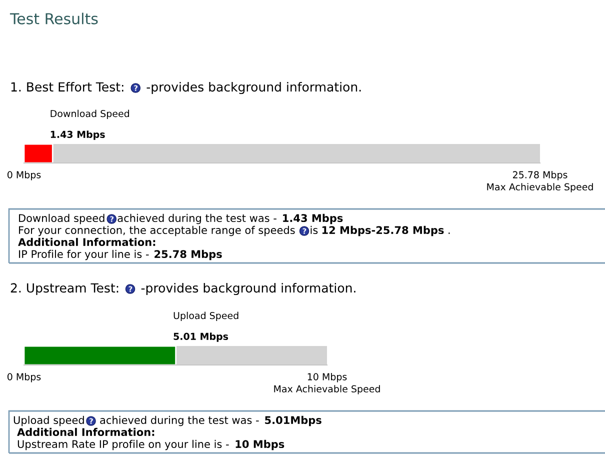 The image size is (605, 468). I want to click on annotation: 1.43 Mbps, so click(77, 135).